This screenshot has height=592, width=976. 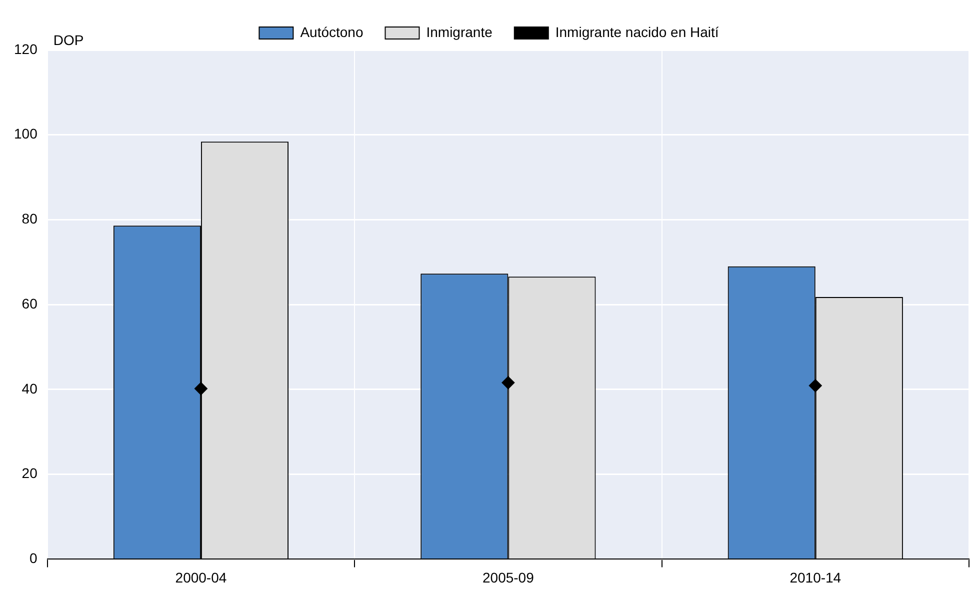 I want to click on legend-label: Inmigrante nacido en Haití, so click(x=637, y=32).